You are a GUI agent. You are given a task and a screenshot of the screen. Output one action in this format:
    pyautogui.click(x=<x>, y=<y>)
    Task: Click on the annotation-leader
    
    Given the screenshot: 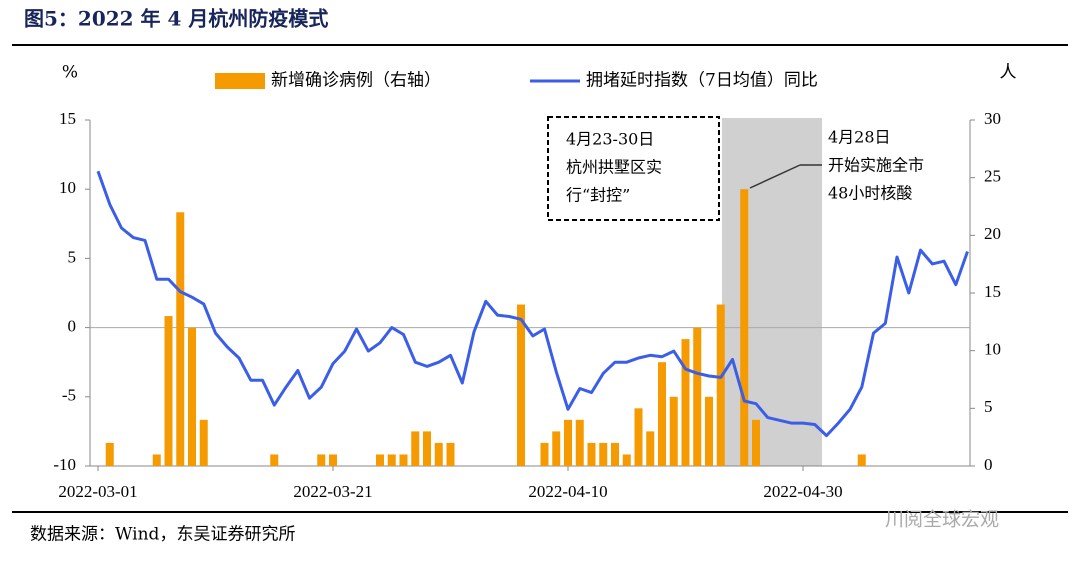 What is the action you would take?
    pyautogui.click(x=775, y=176)
    